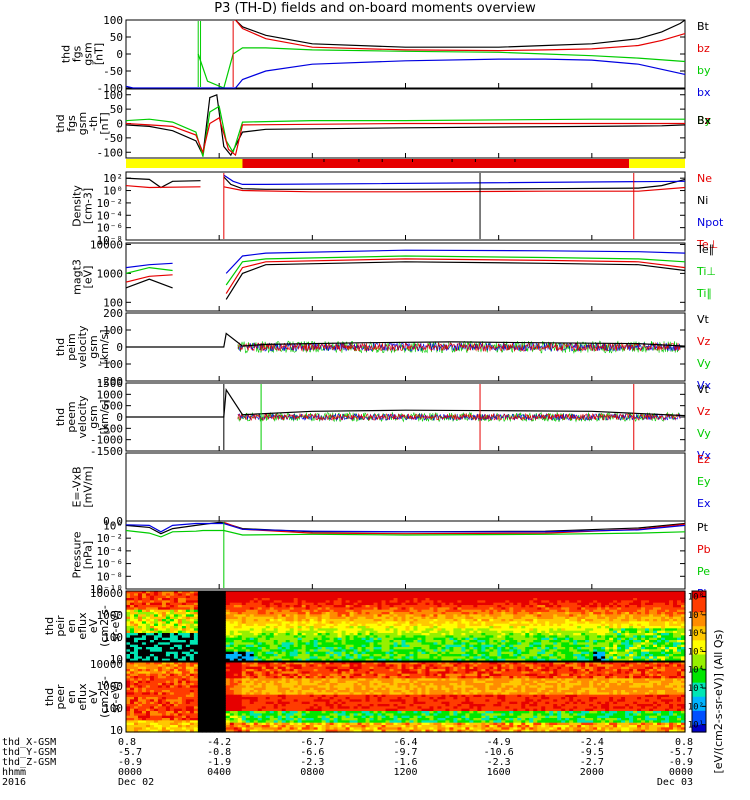 This screenshot has width=750, height=800. What do you see at coordinates (703, 527) in the screenshot?
I see `legend-Pt: Pt` at bounding box center [703, 527].